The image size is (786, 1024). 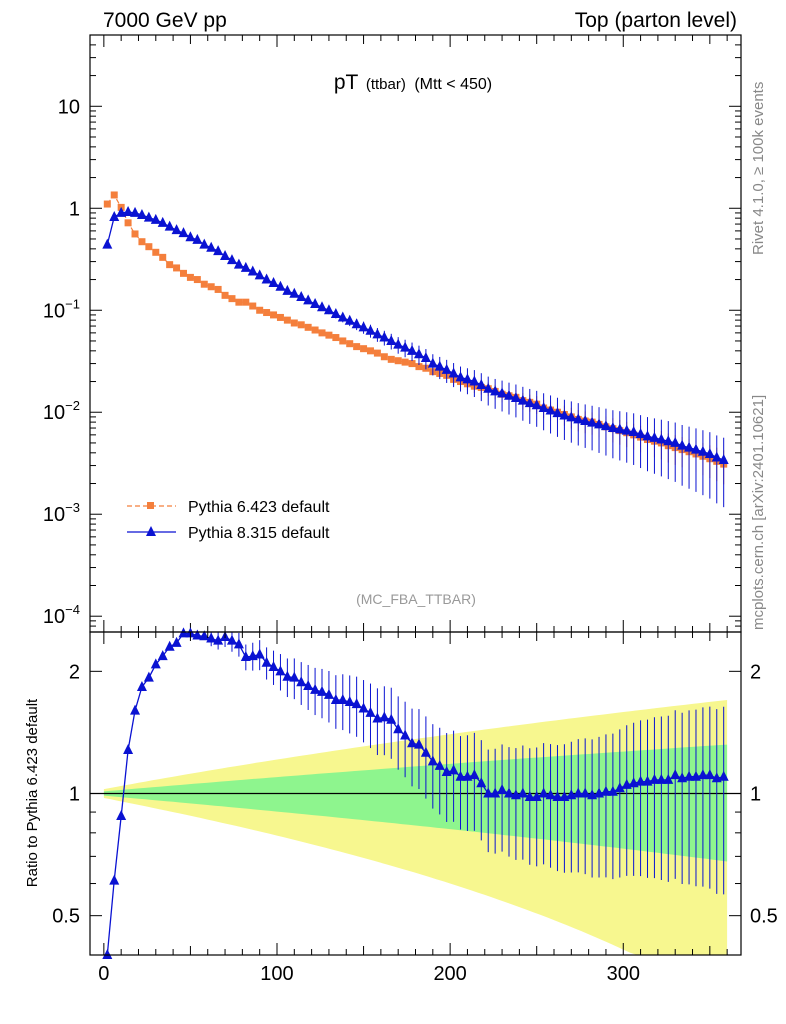 What do you see at coordinates (103, 974) in the screenshot?
I see `x-tick-label: 0` at bounding box center [103, 974].